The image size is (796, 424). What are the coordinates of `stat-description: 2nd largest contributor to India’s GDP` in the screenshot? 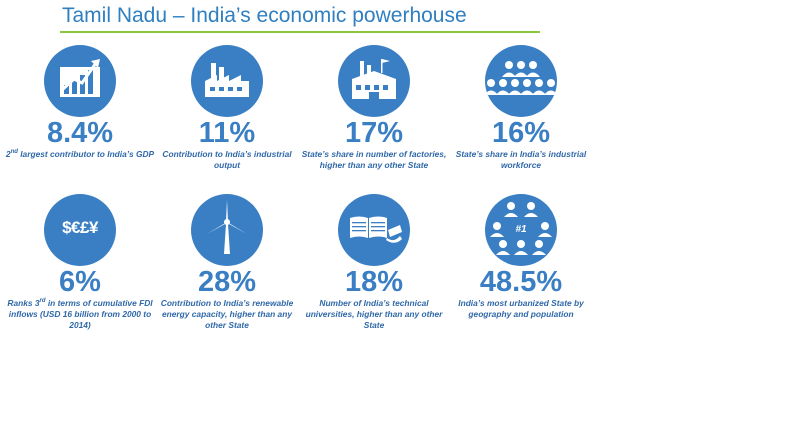 It's located at (80, 154).